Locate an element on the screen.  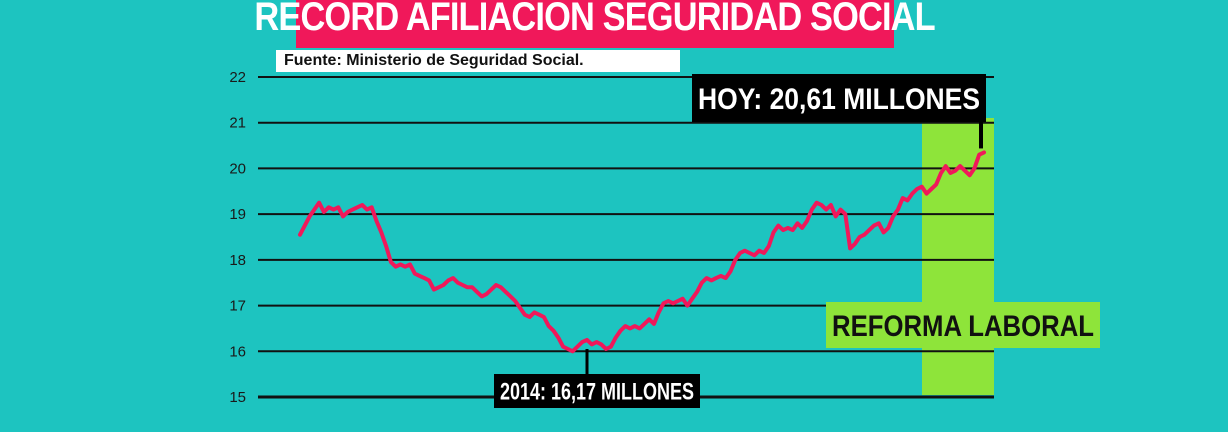
y-tick-label: 20 is located at coordinates (237, 168).